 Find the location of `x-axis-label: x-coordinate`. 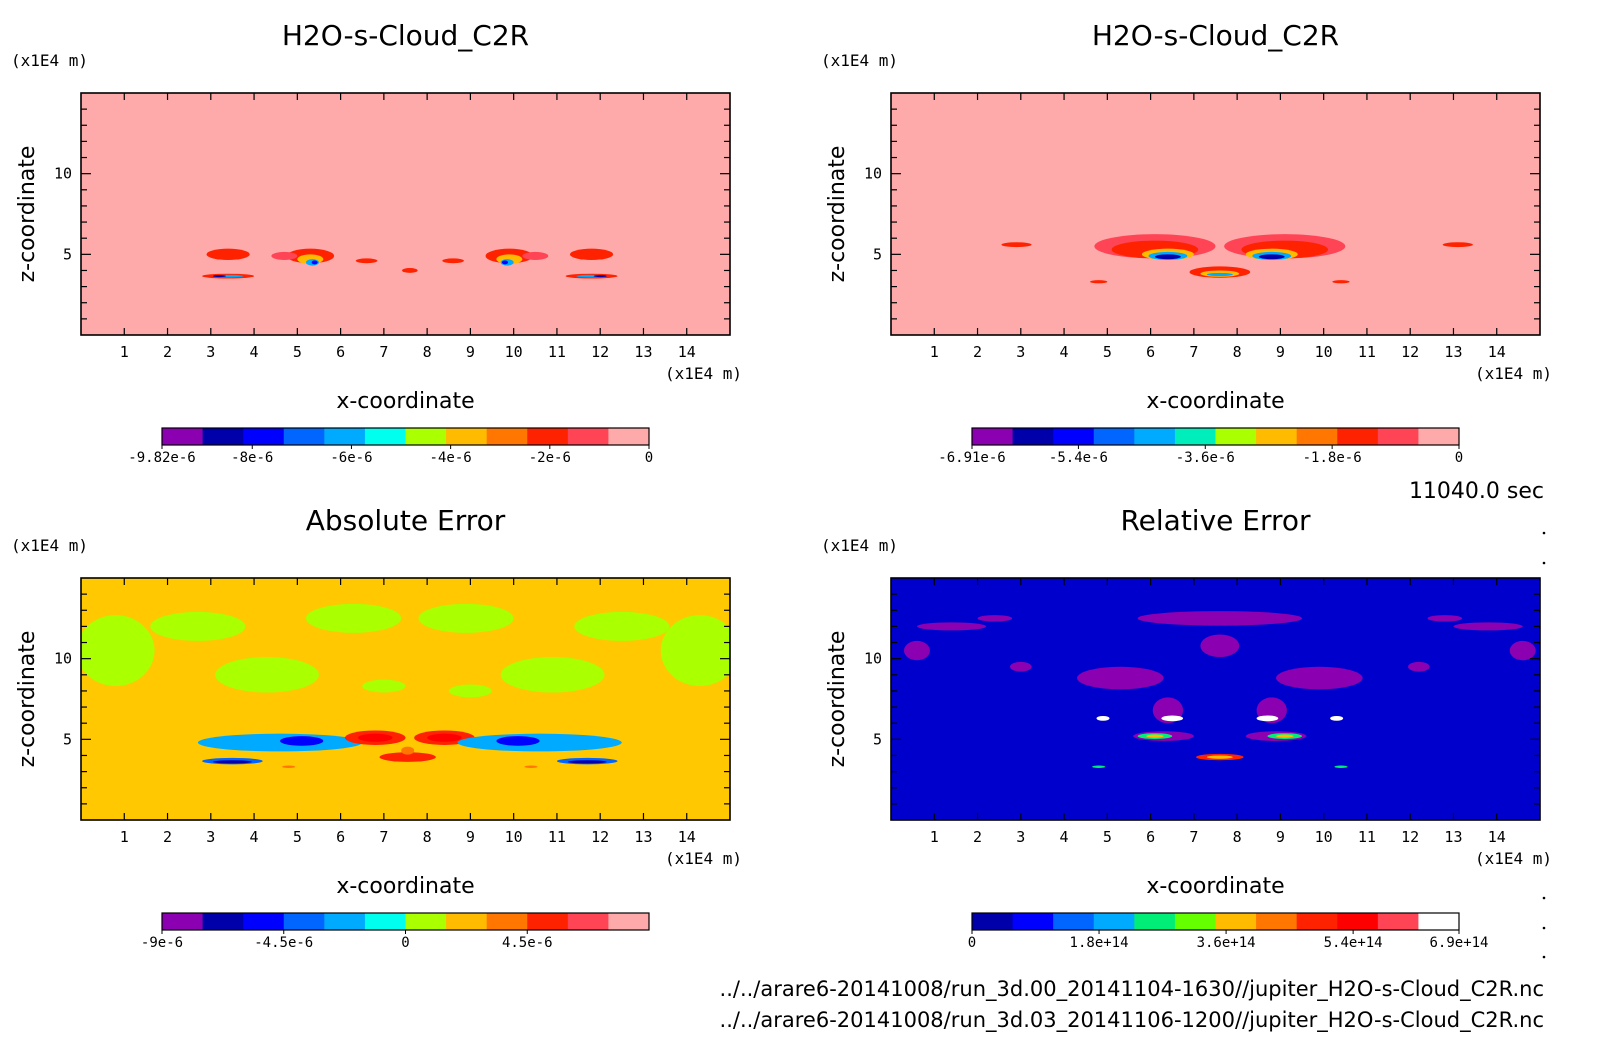

x-axis-label: x-coordinate is located at coordinates (405, 886).